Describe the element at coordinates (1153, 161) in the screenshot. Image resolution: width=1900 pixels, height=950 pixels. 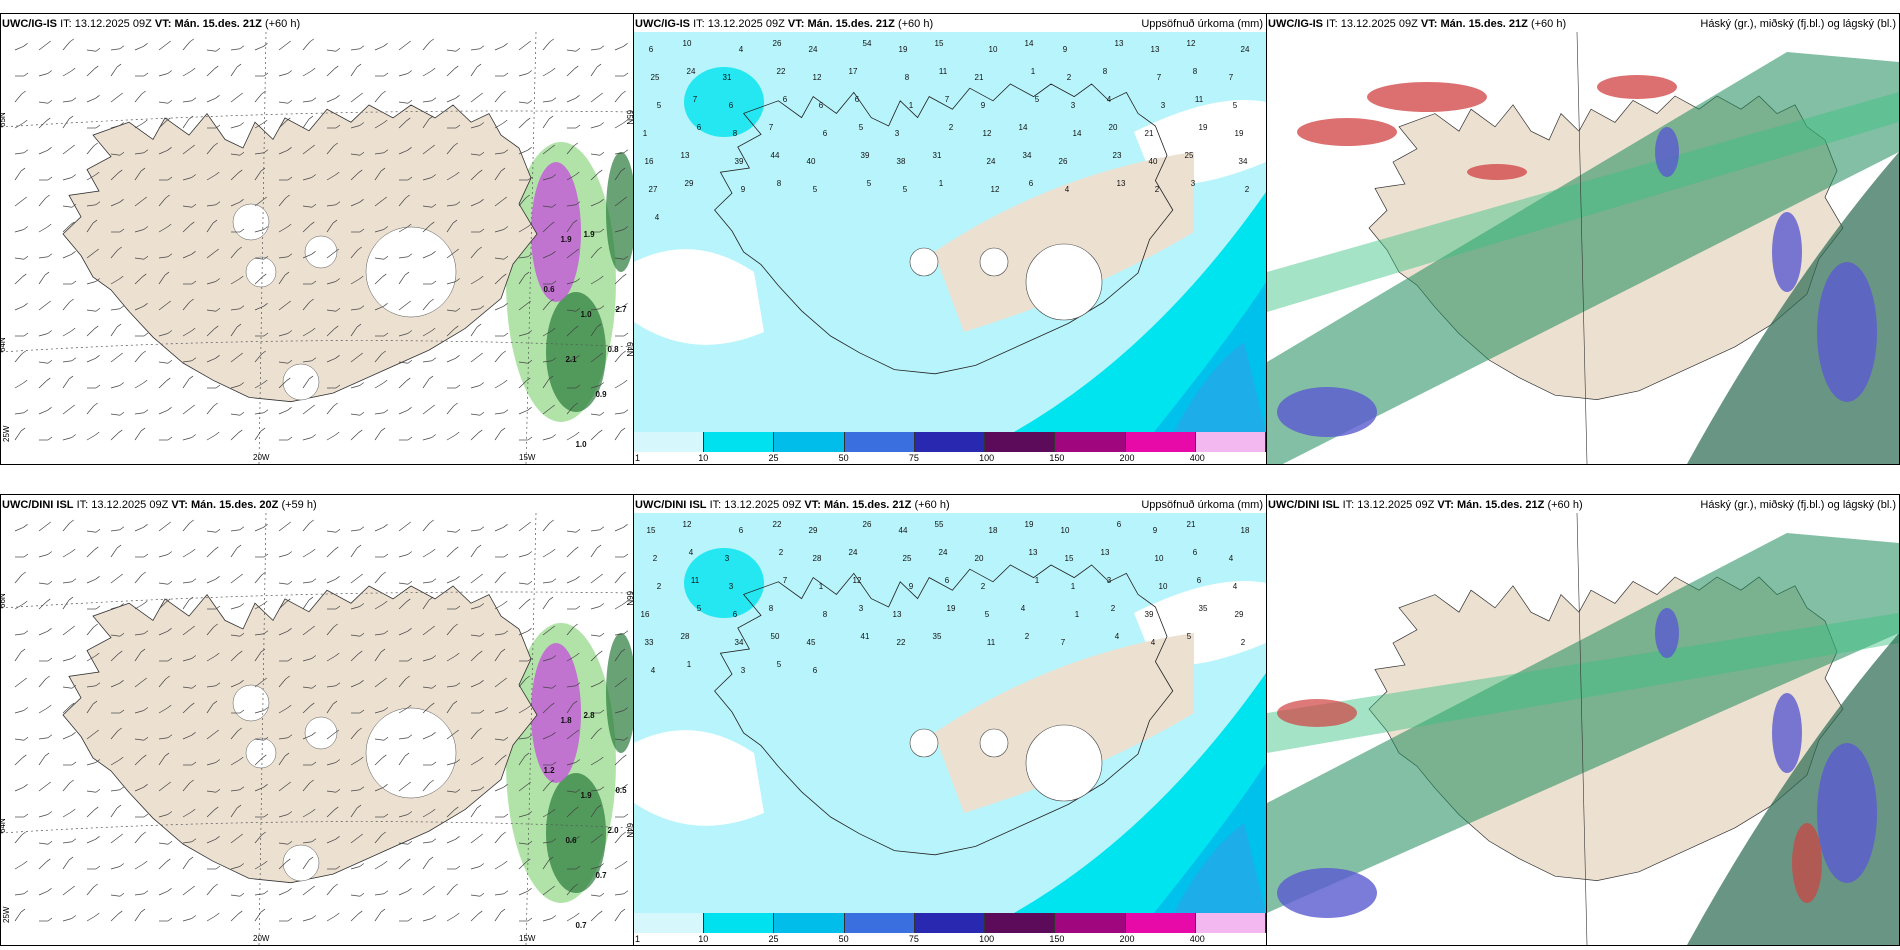
I see `precip-amount: 40` at that location.